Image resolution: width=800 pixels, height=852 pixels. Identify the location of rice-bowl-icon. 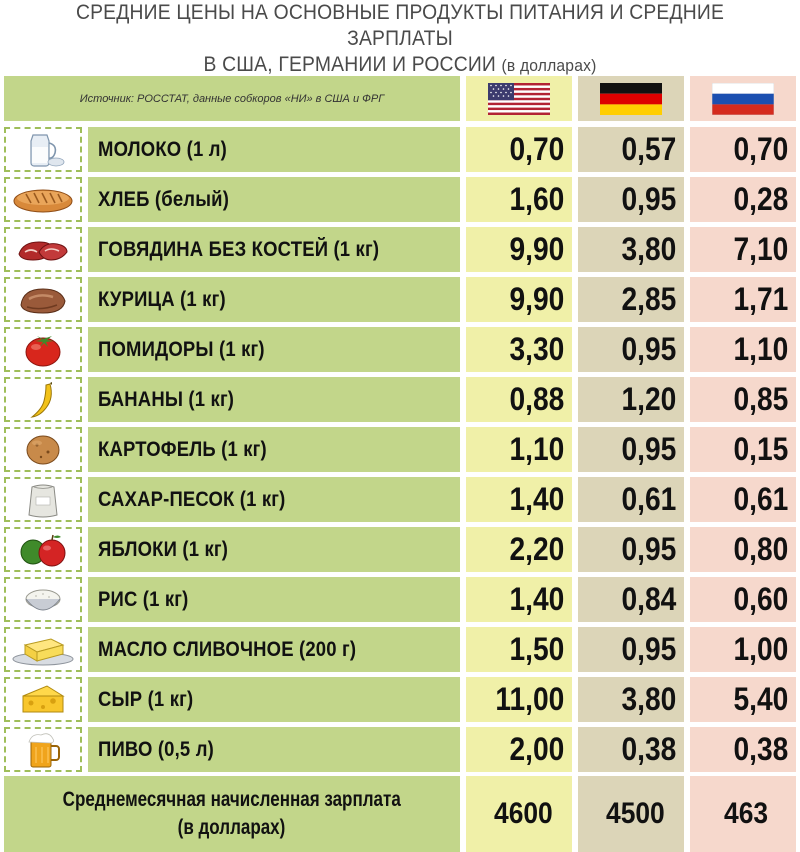
(43, 599).